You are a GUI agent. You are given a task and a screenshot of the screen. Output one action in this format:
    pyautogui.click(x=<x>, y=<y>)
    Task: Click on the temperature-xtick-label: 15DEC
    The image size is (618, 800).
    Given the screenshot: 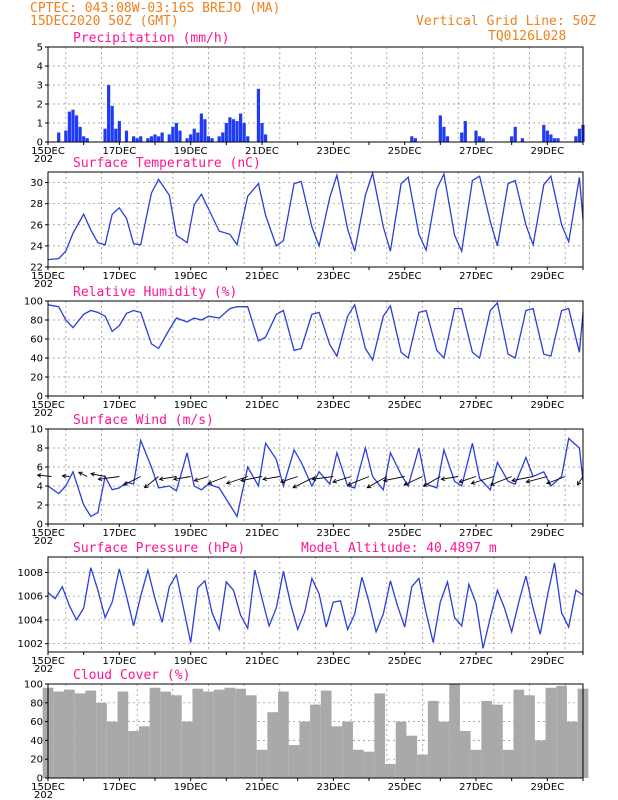 What is the action you would take?
    pyautogui.click(x=48, y=276)
    